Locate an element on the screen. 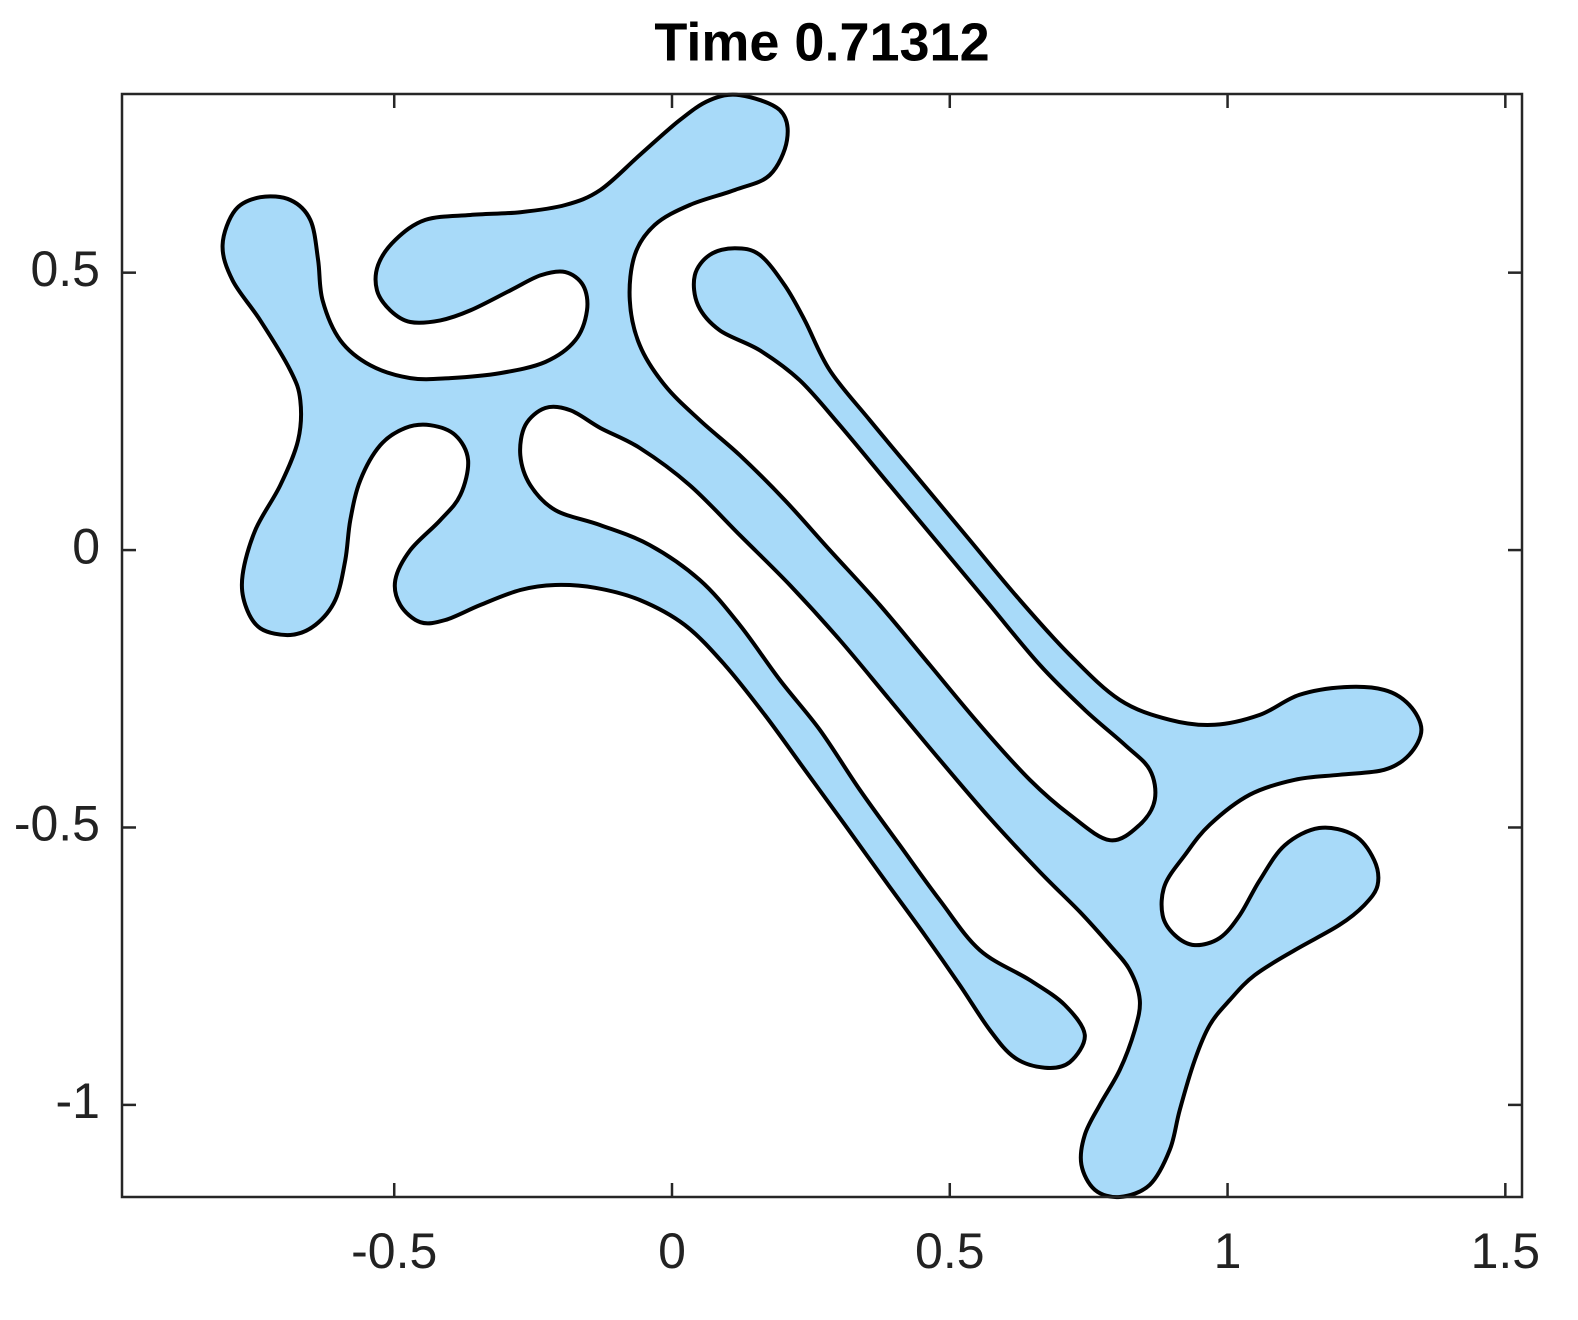 This screenshot has height=1320, width=1578. x-tick-label: 0.5 is located at coordinates (950, 1251).